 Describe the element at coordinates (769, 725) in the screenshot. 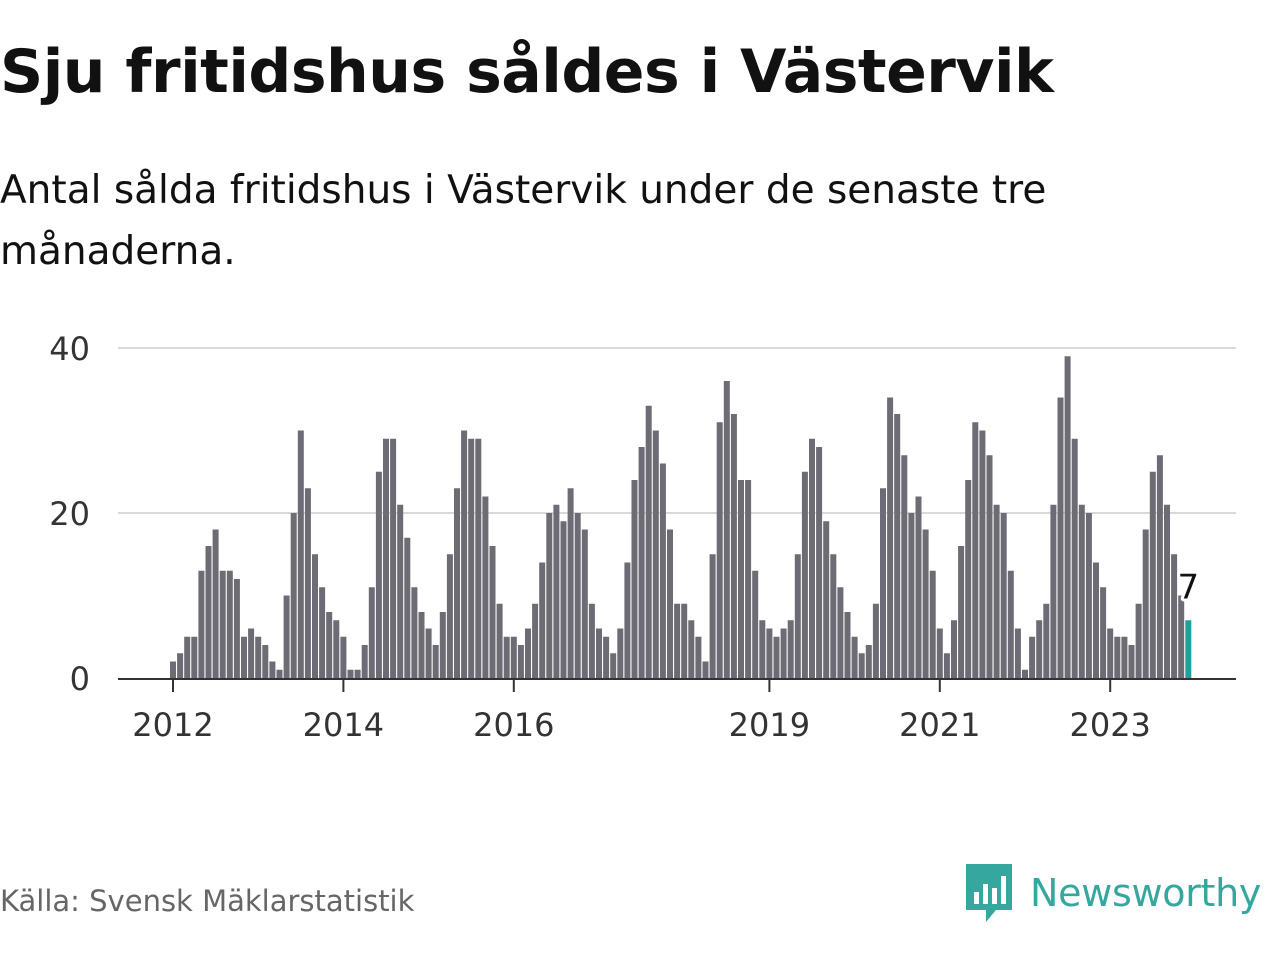

I see `x-tick-label: 2019` at that location.